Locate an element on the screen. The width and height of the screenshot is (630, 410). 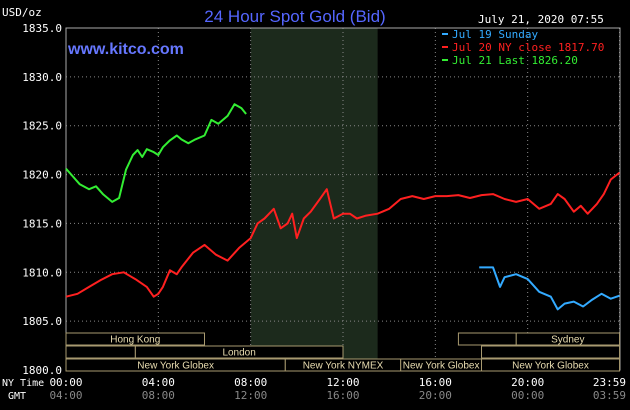
x-tick-label-gmt: 08:00 is located at coordinates (158, 395).